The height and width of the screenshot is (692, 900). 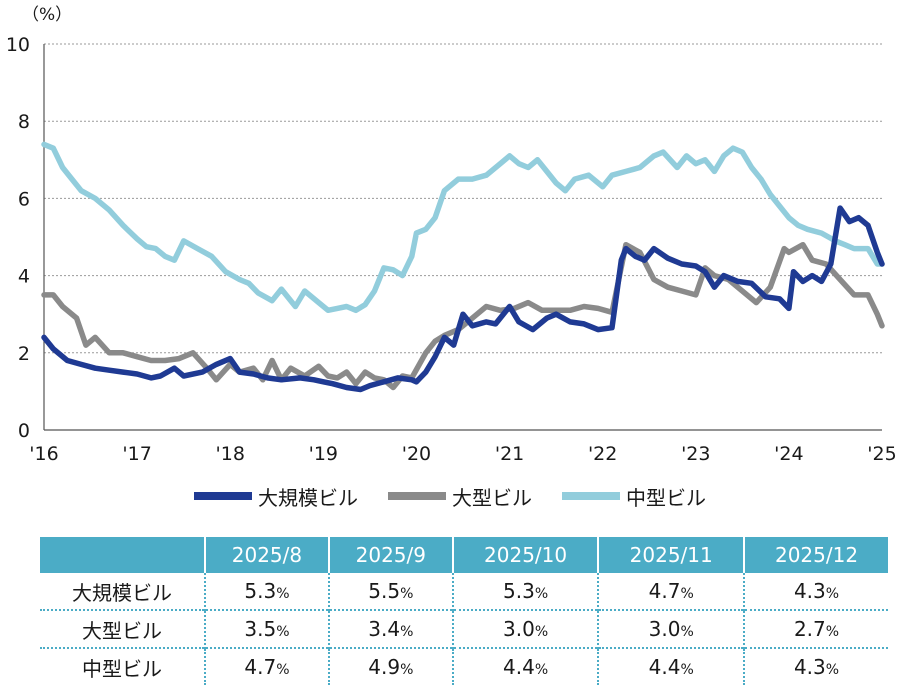 I want to click on x-tick-label: '16, so click(x=43, y=454).